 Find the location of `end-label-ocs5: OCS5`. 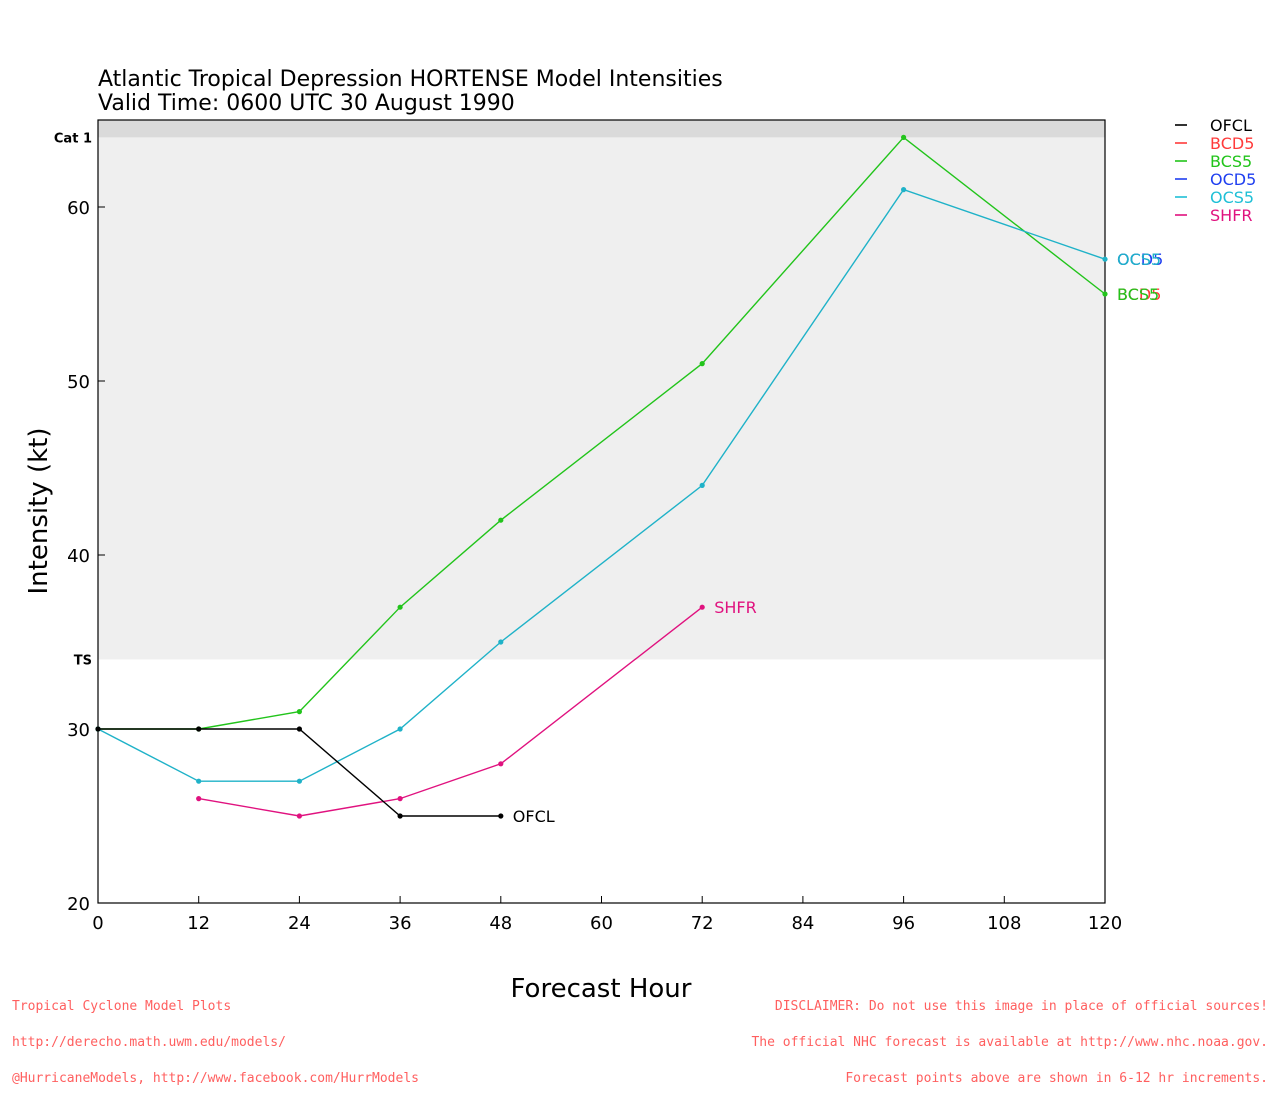

end-label-ocs5: OCS5 is located at coordinates (1139, 259).